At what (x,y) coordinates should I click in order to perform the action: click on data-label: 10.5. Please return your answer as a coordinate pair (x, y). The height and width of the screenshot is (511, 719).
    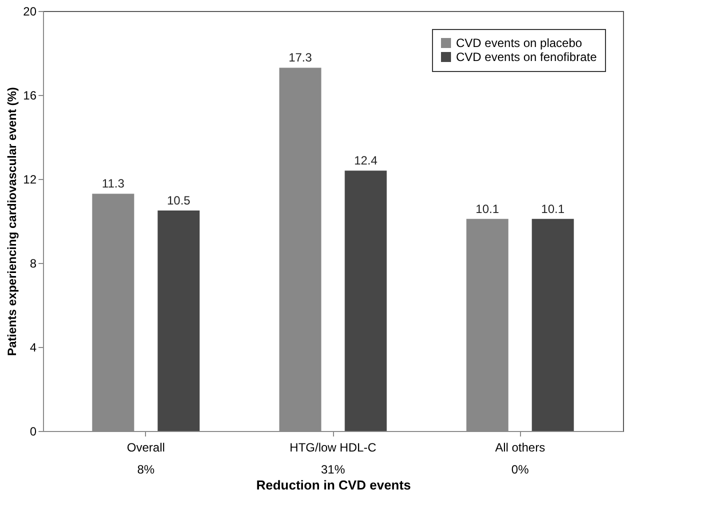
    Looking at the image, I should click on (178, 201).